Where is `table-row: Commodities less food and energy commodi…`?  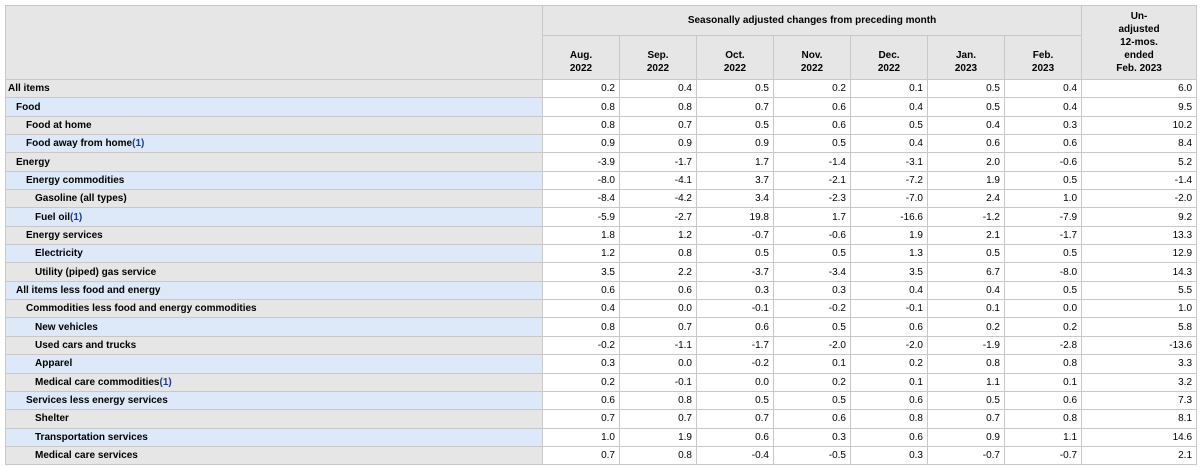
table-row: Commodities less food and energy commodi… is located at coordinates (601, 309).